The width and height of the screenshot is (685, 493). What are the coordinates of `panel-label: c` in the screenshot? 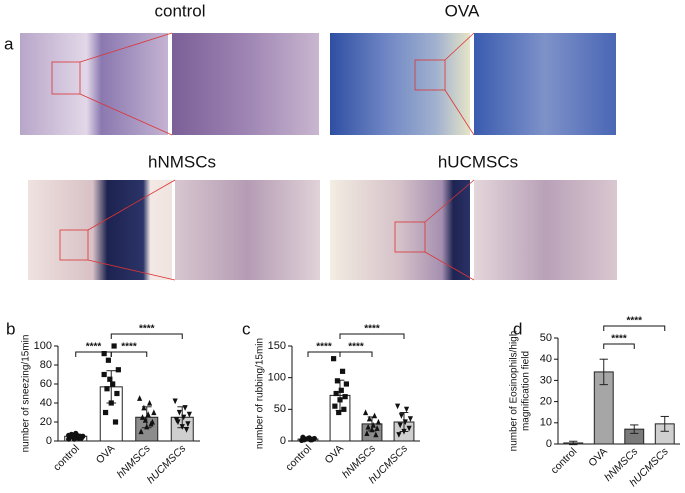 It's located at (246, 328).